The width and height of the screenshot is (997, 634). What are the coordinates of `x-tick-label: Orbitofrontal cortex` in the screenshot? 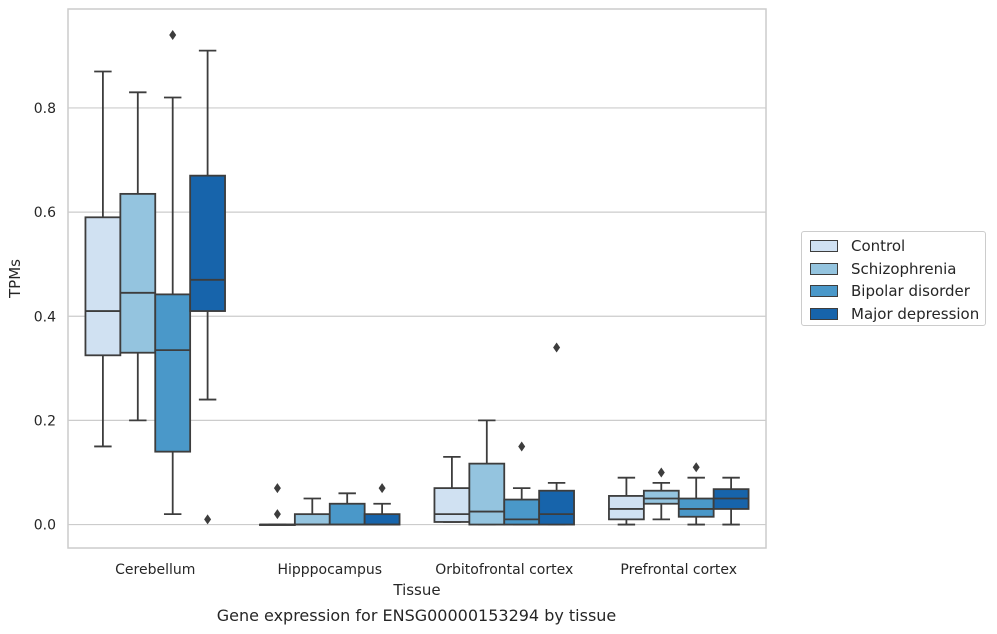 It's located at (504, 570).